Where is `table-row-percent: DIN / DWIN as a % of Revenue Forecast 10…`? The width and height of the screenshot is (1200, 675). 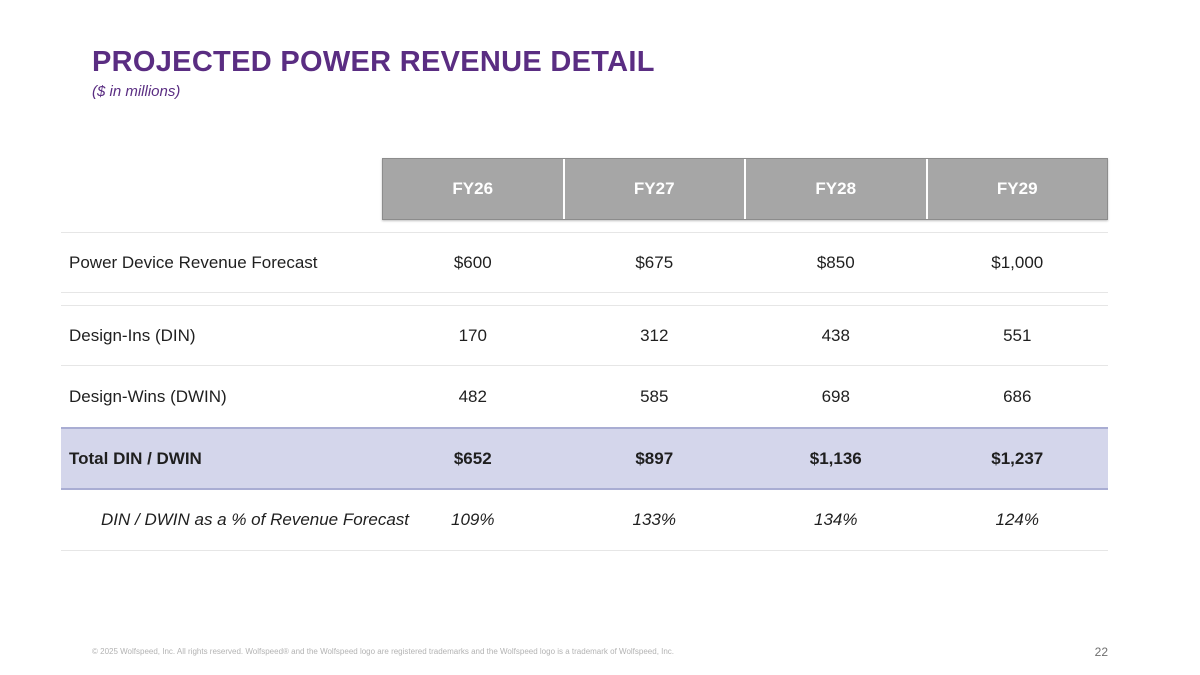
table-row-percent: DIN / DWIN as a % of Revenue Forecast 10… is located at coordinates (584, 520).